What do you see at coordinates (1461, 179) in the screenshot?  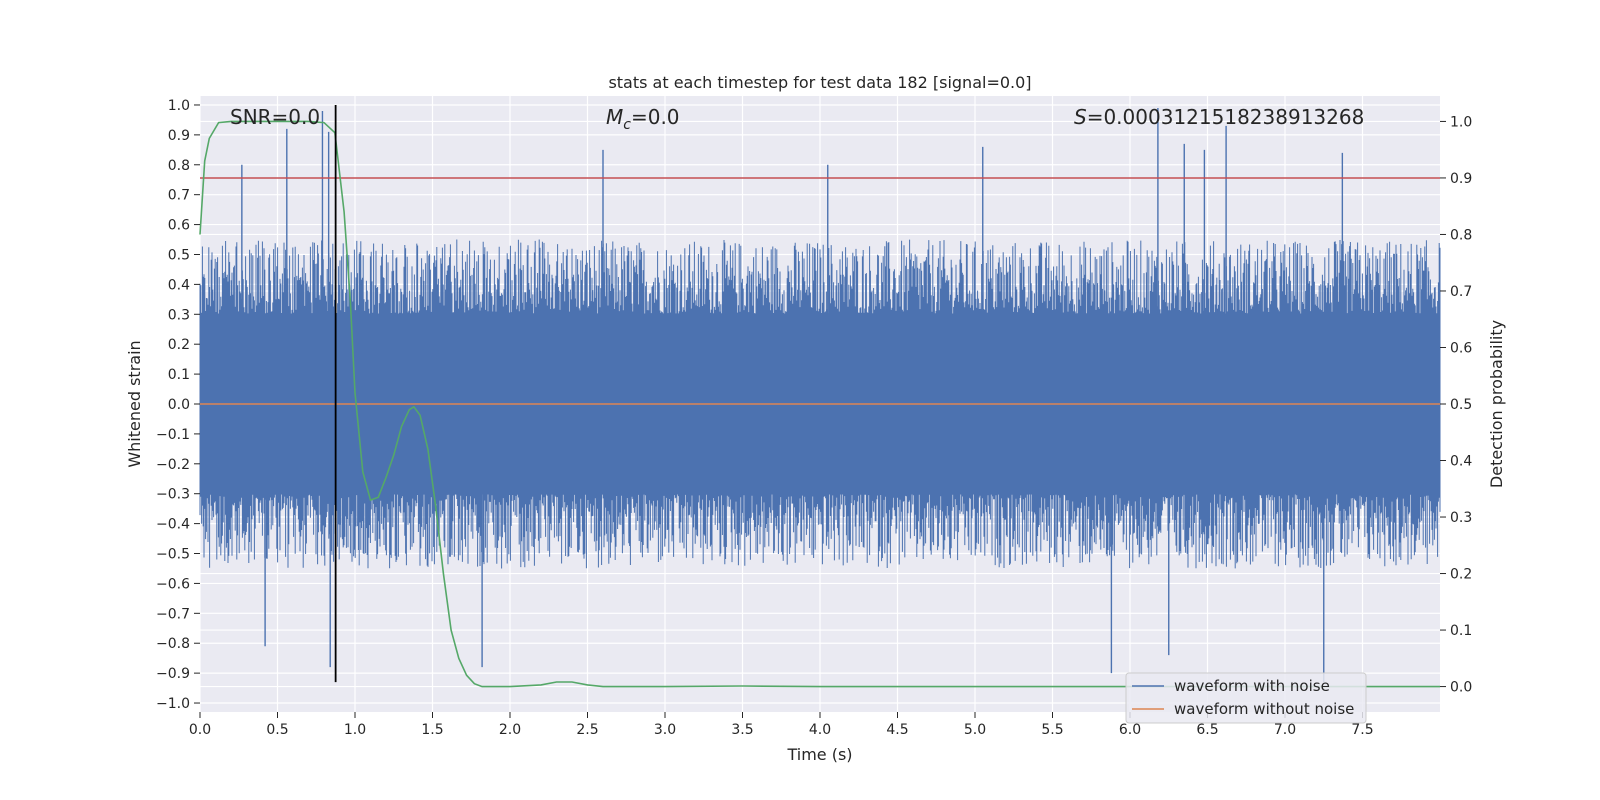 I see `y-right-tick-label: 0.9` at bounding box center [1461, 179].